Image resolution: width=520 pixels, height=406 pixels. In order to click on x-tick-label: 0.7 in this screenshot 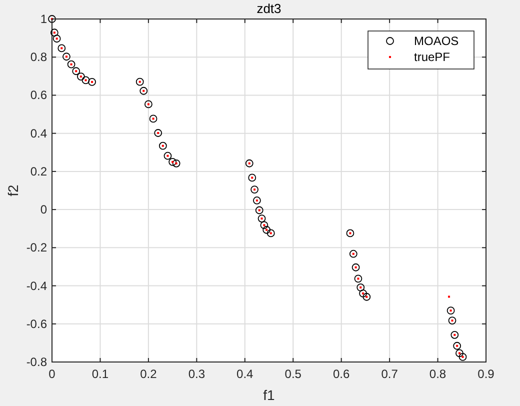, I will do `click(389, 374)`.